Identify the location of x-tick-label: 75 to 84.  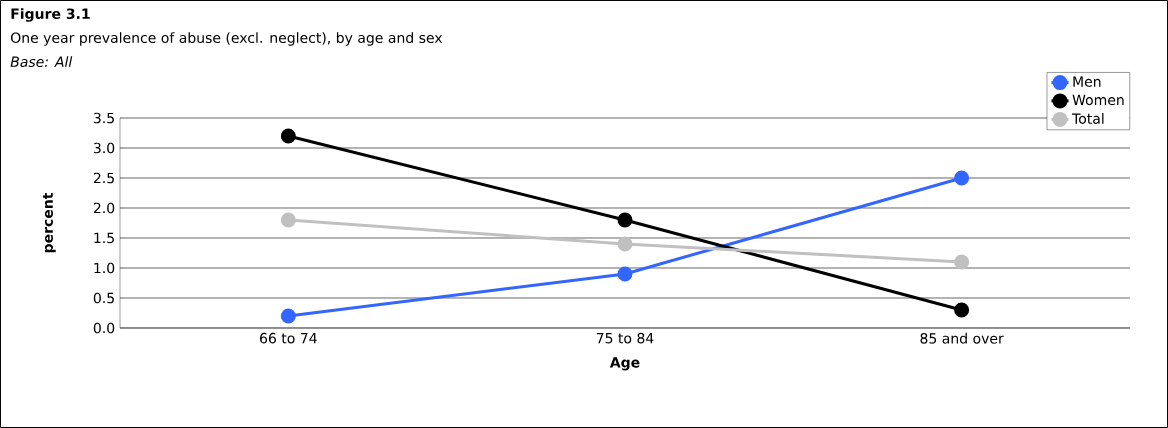
(625, 338).